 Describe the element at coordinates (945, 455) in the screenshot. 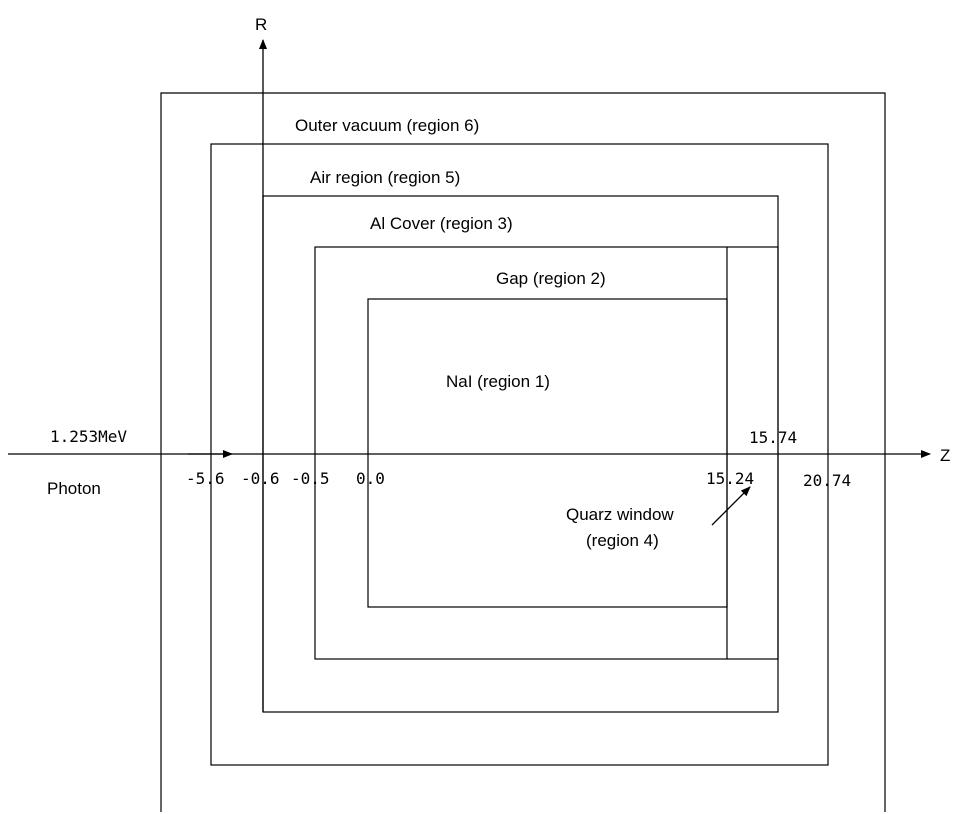

I see `z-axis-label: Z` at that location.